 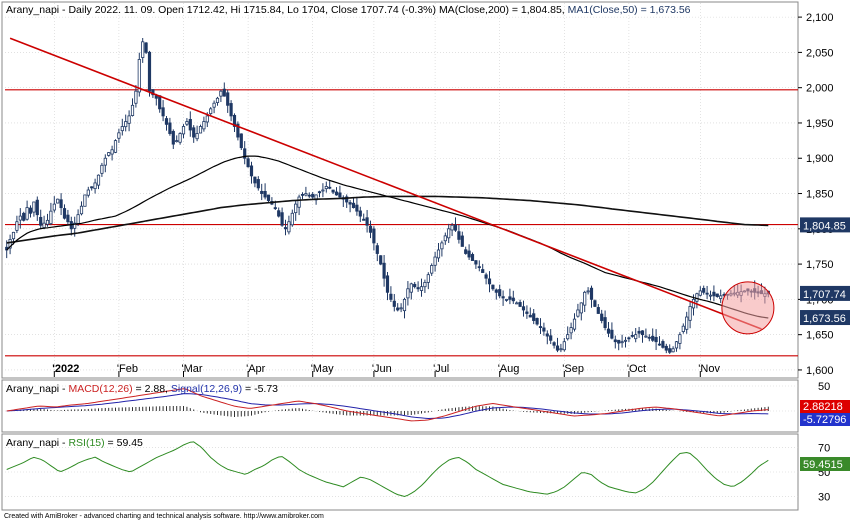 What do you see at coordinates (629, 10) in the screenshot?
I see `price-title-ma50: MA1(Close,50) = 1,673.56` at bounding box center [629, 10].